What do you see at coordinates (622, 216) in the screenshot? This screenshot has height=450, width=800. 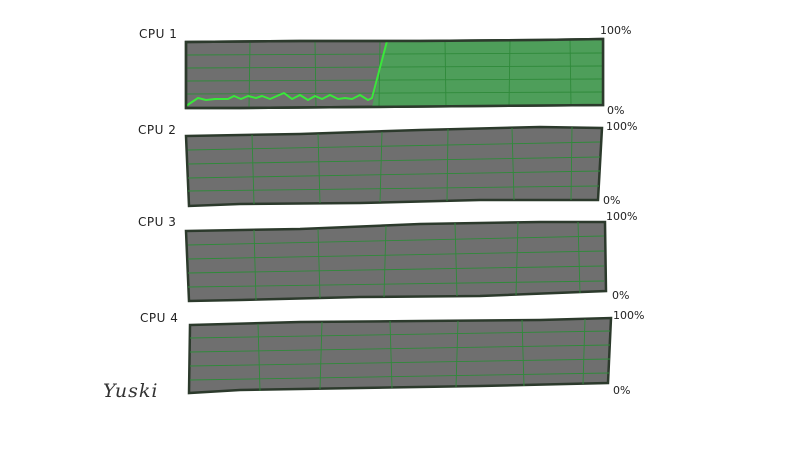 I see `cpu3-max-label: 100%` at bounding box center [622, 216].